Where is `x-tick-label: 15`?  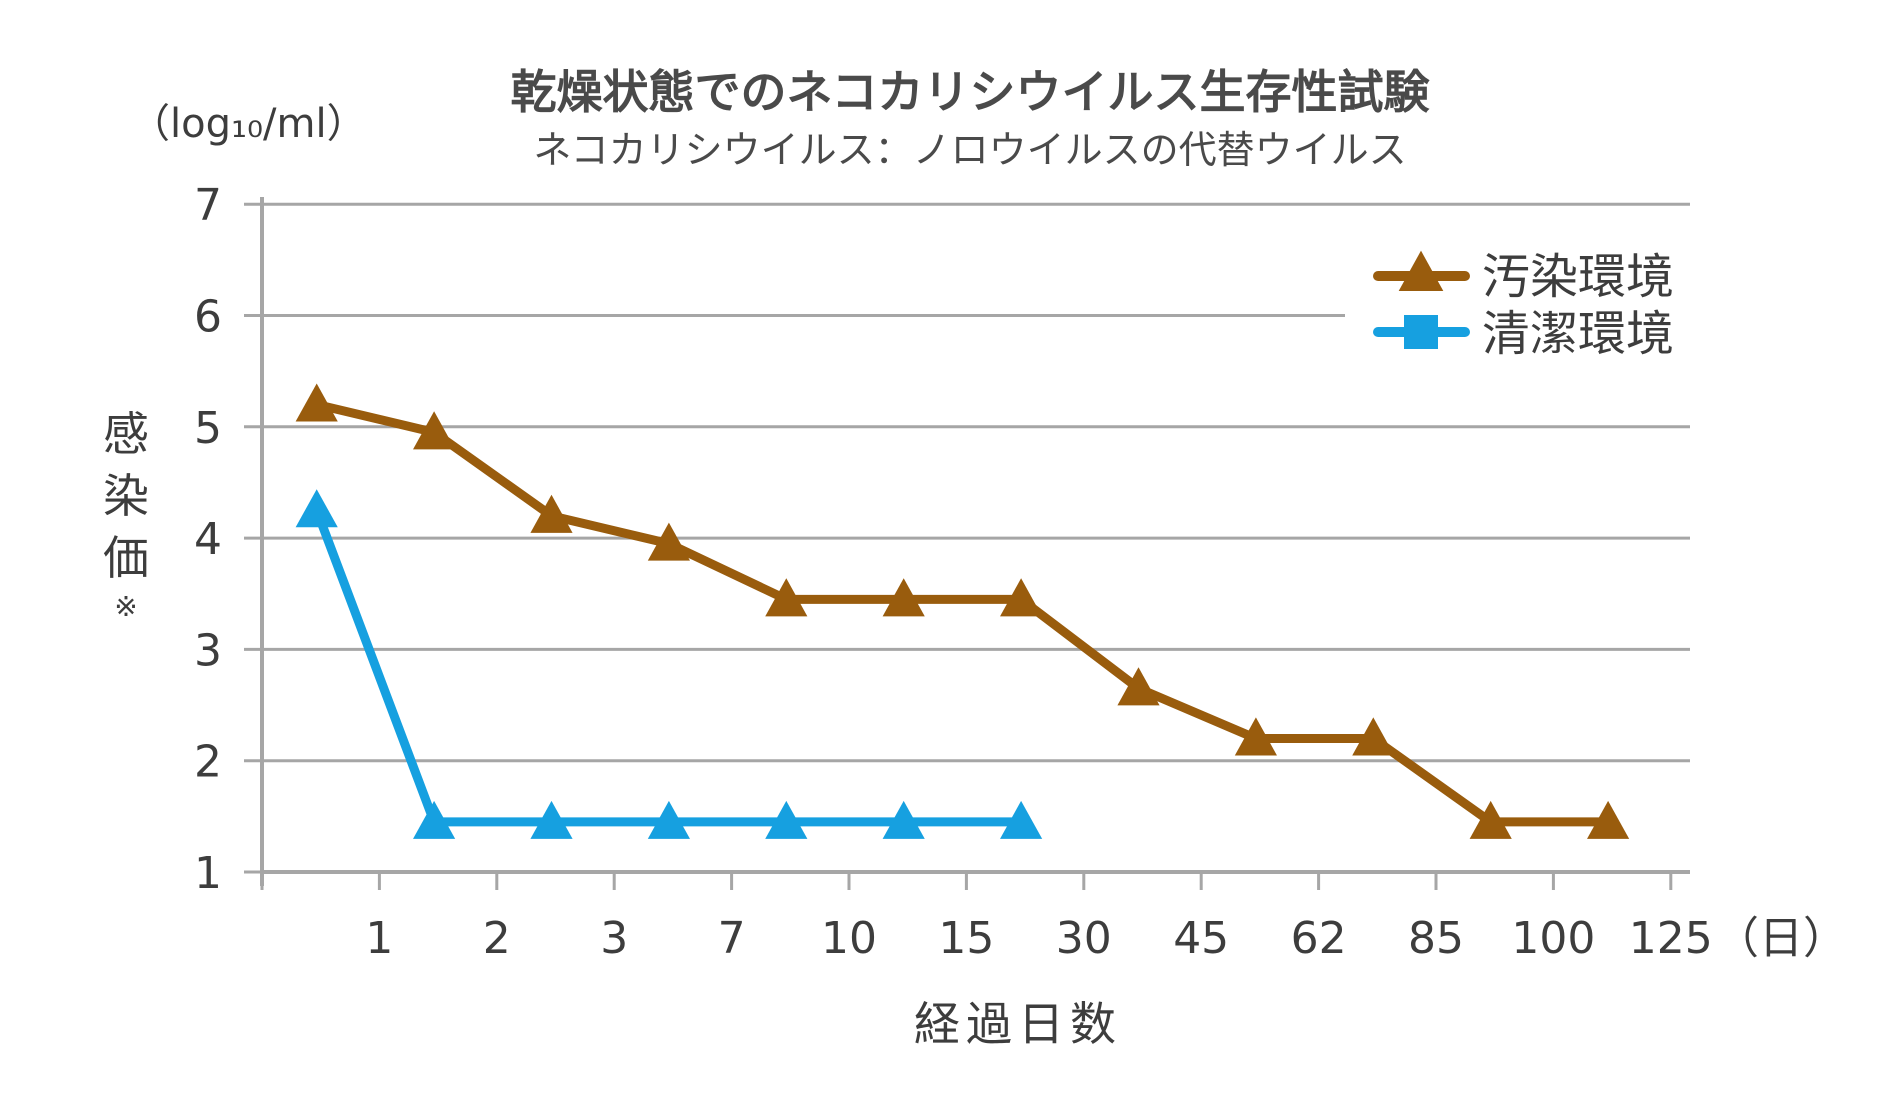 x-tick-label: 15 is located at coordinates (966, 938).